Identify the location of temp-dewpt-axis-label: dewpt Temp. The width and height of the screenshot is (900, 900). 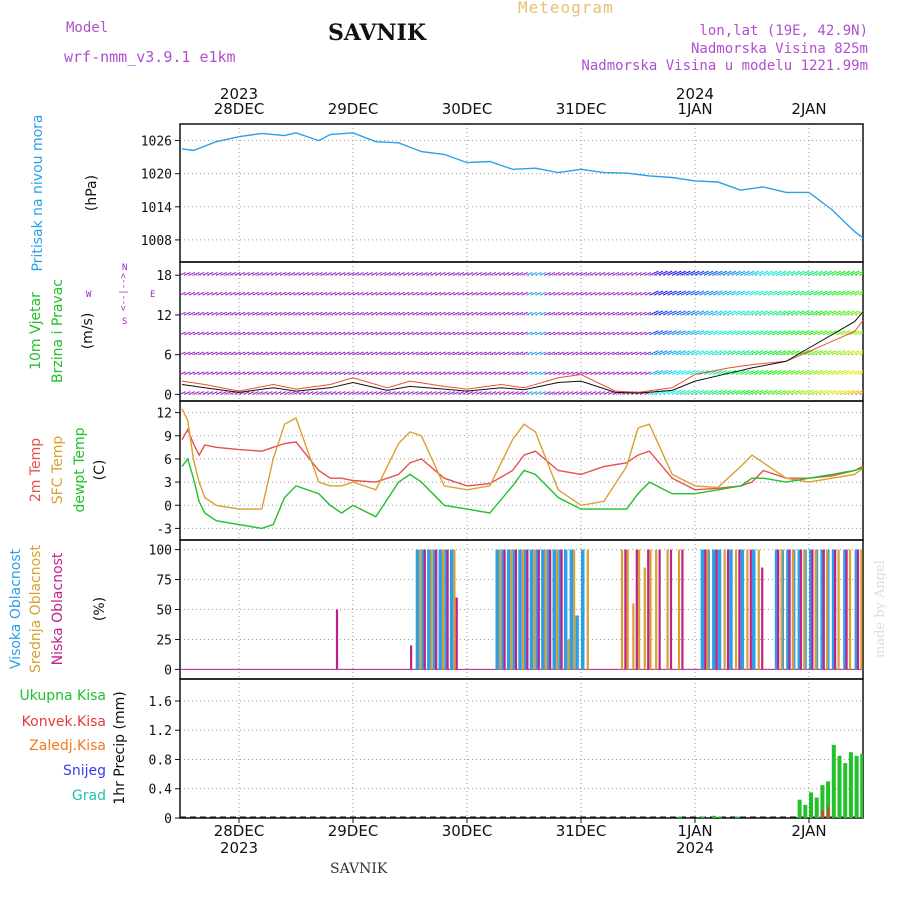
(80, 469).